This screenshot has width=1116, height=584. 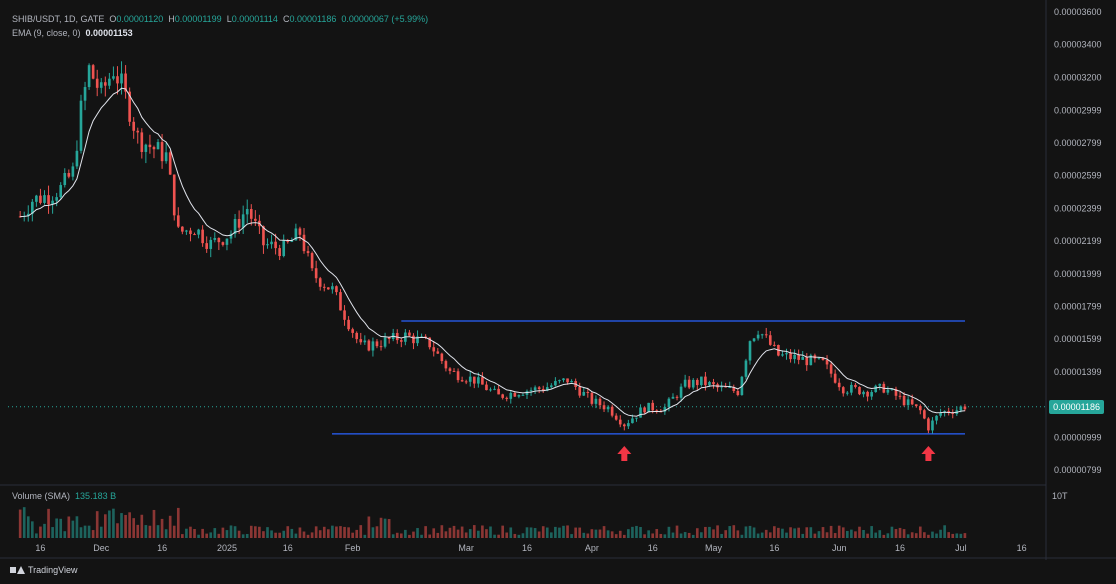 What do you see at coordinates (1078, 241) in the screenshot?
I see `y-tick-label: 0.00002199` at bounding box center [1078, 241].